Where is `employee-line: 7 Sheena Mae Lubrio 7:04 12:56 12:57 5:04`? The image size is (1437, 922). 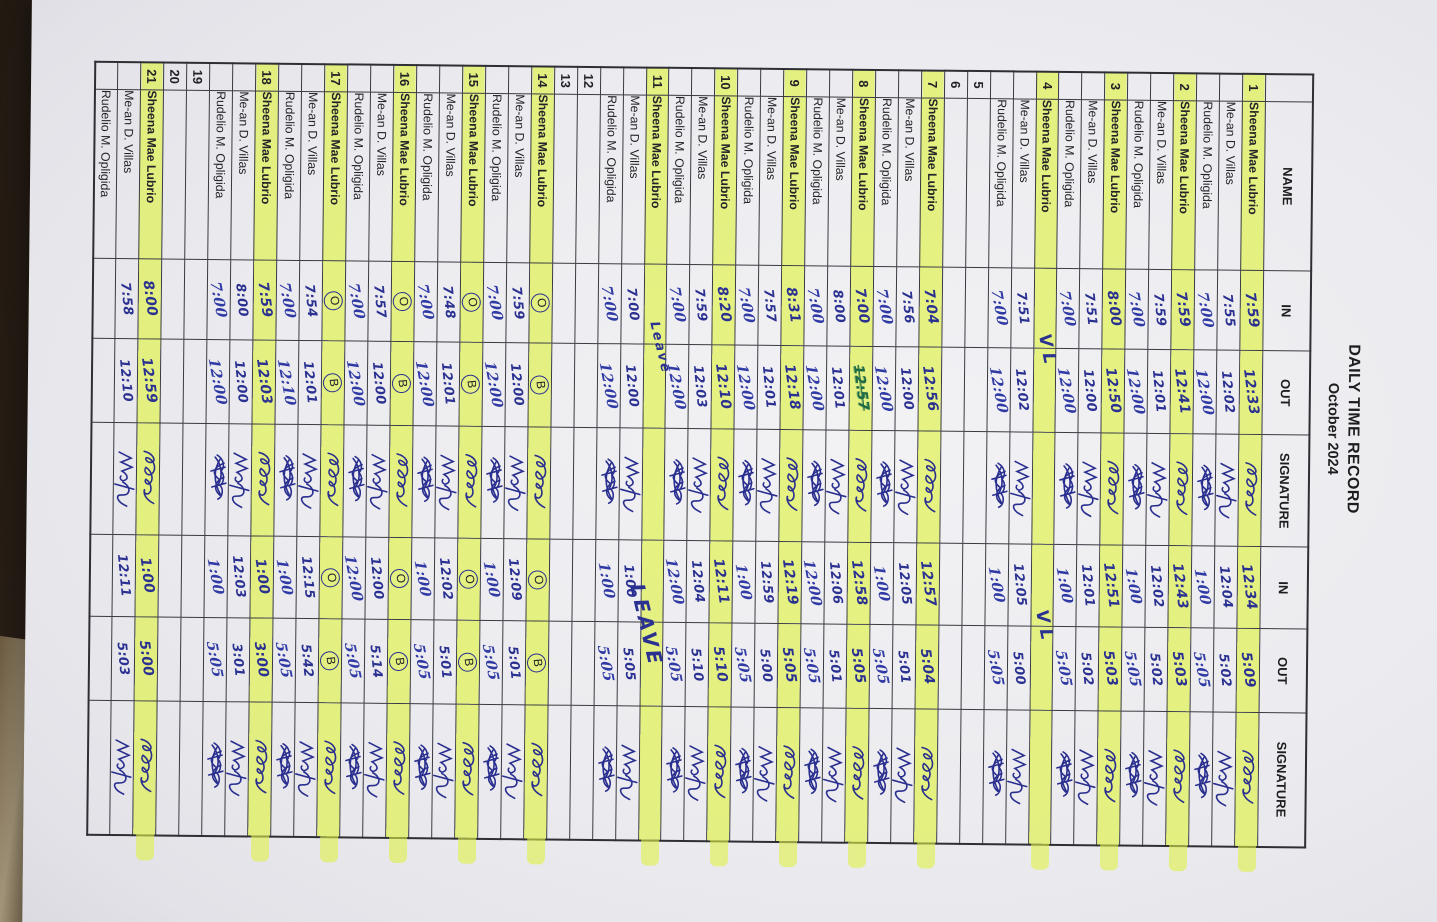 employee-line: 7 Sheena Mae Lubrio 7:04 12:56 12:57 5:04 is located at coordinates (929, 469).